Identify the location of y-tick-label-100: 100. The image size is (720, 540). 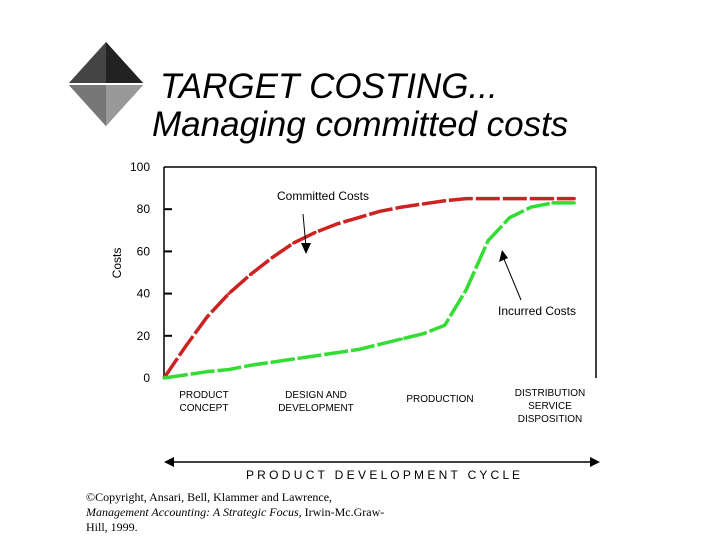
(140, 167).